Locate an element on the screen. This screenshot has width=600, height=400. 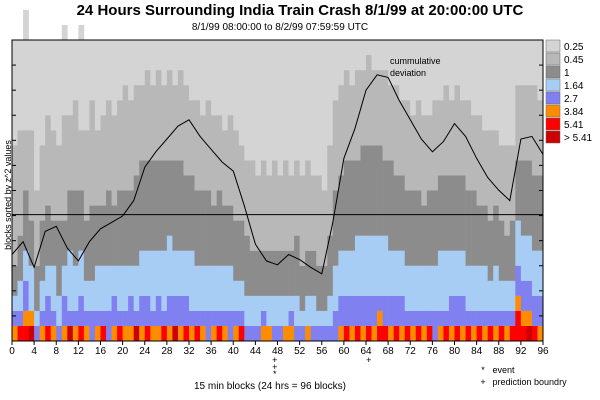
x-tick-label: 48 is located at coordinates (278, 351).